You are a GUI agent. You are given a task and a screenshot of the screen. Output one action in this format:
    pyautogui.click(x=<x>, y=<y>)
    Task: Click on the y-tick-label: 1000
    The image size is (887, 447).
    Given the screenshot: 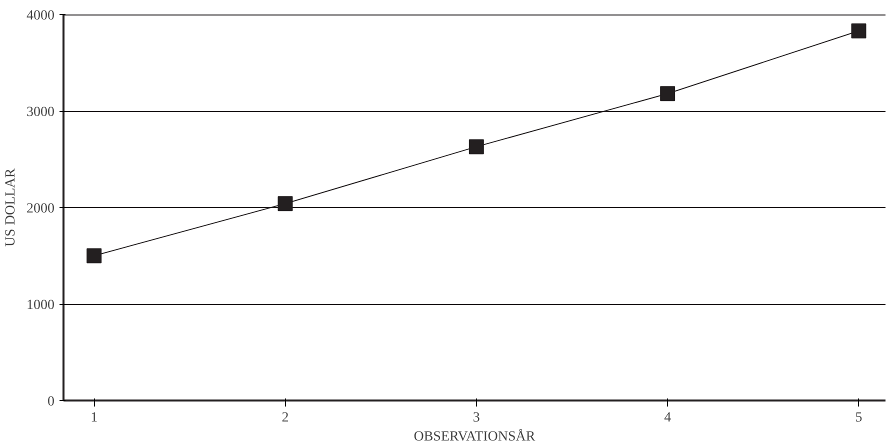 What is the action you would take?
    pyautogui.click(x=40, y=305)
    